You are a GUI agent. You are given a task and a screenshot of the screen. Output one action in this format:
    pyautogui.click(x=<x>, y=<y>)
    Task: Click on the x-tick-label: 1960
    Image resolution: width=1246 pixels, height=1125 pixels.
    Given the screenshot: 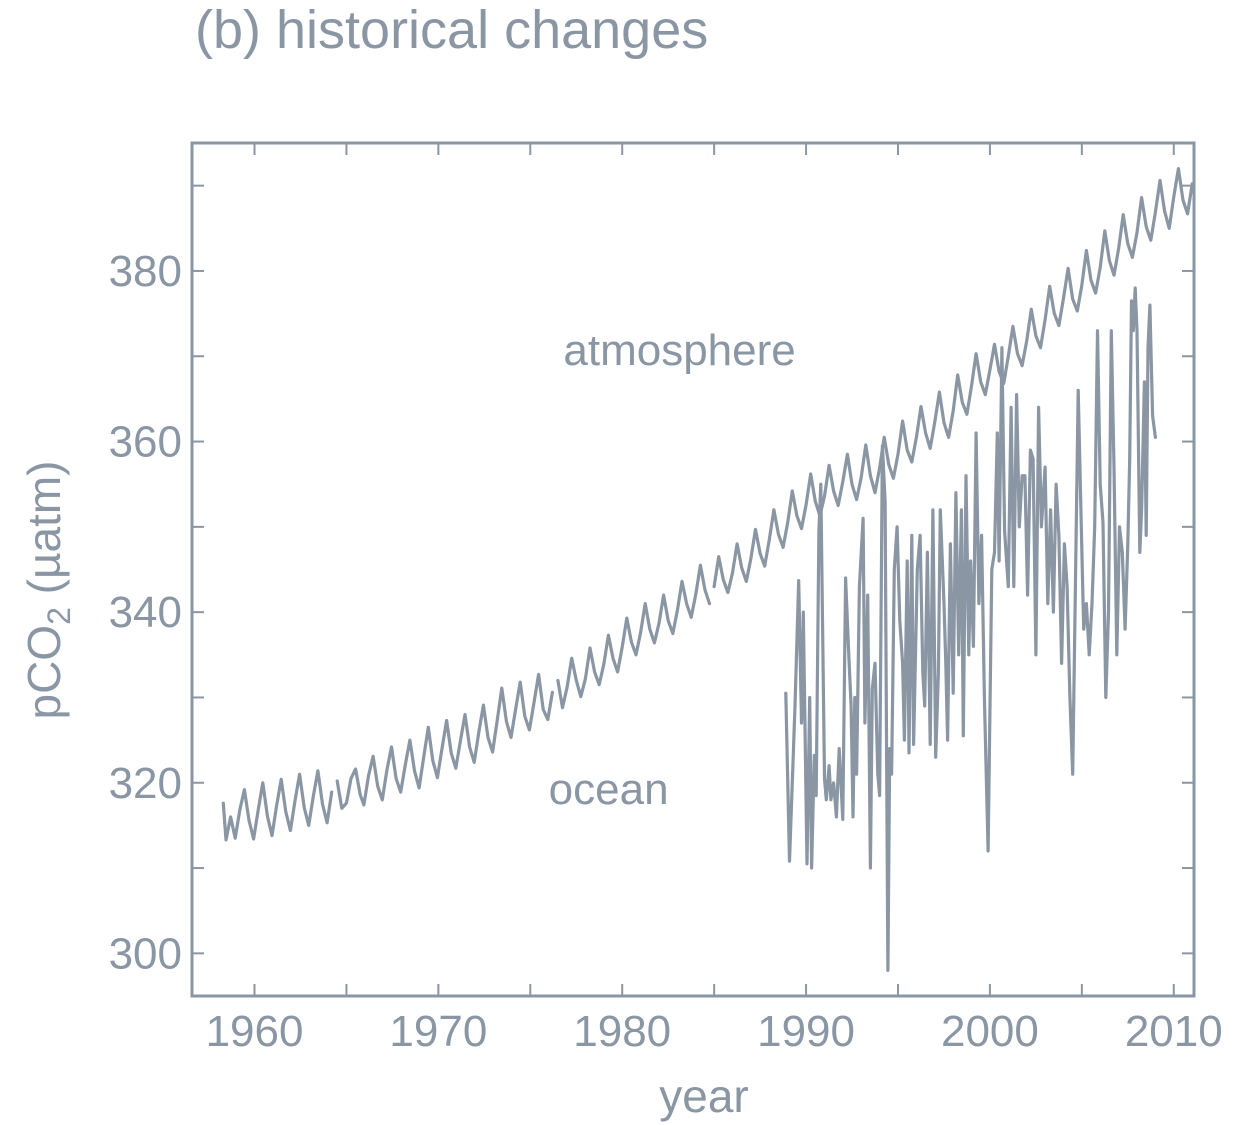 What is the action you would take?
    pyautogui.click(x=255, y=1031)
    